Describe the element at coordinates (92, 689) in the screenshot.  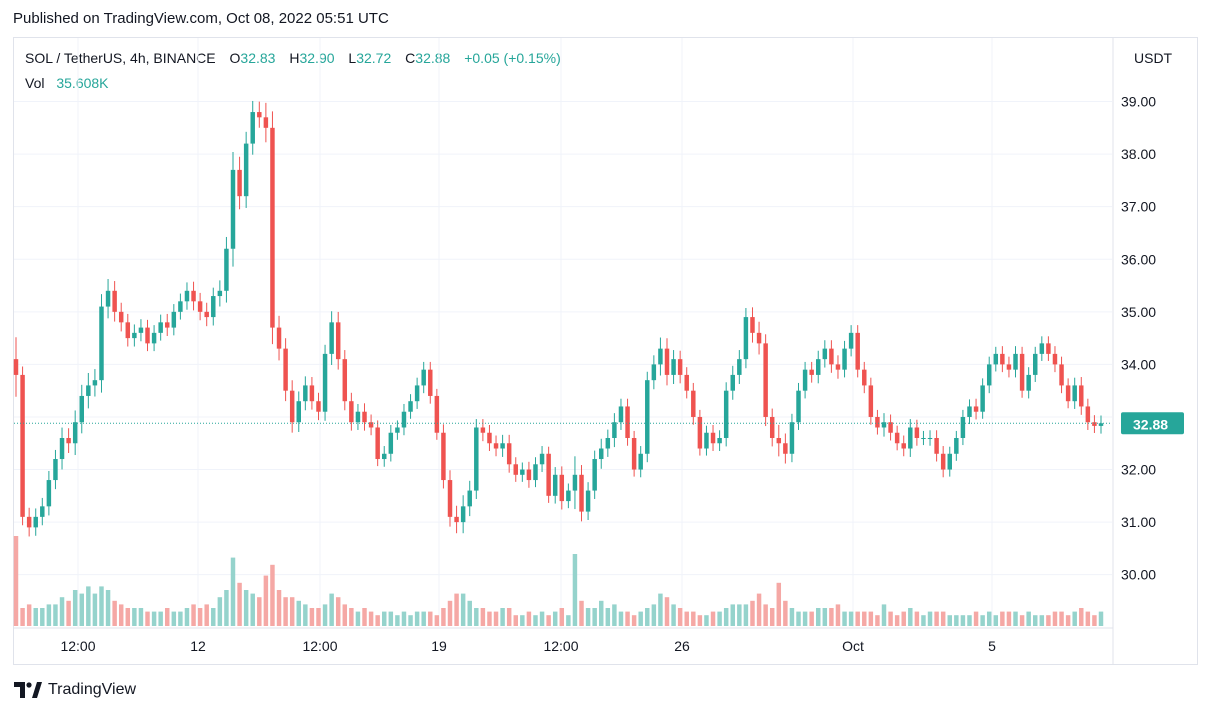
I see `tradingview-wordmark: TradingView` at that location.